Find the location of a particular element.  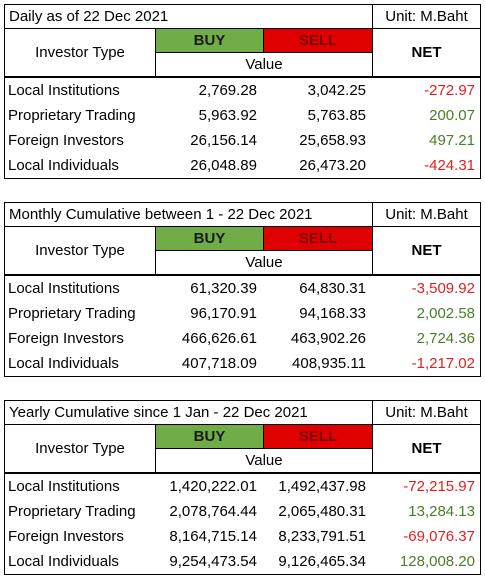

sell-value: 463,902.26 is located at coordinates (328, 338).